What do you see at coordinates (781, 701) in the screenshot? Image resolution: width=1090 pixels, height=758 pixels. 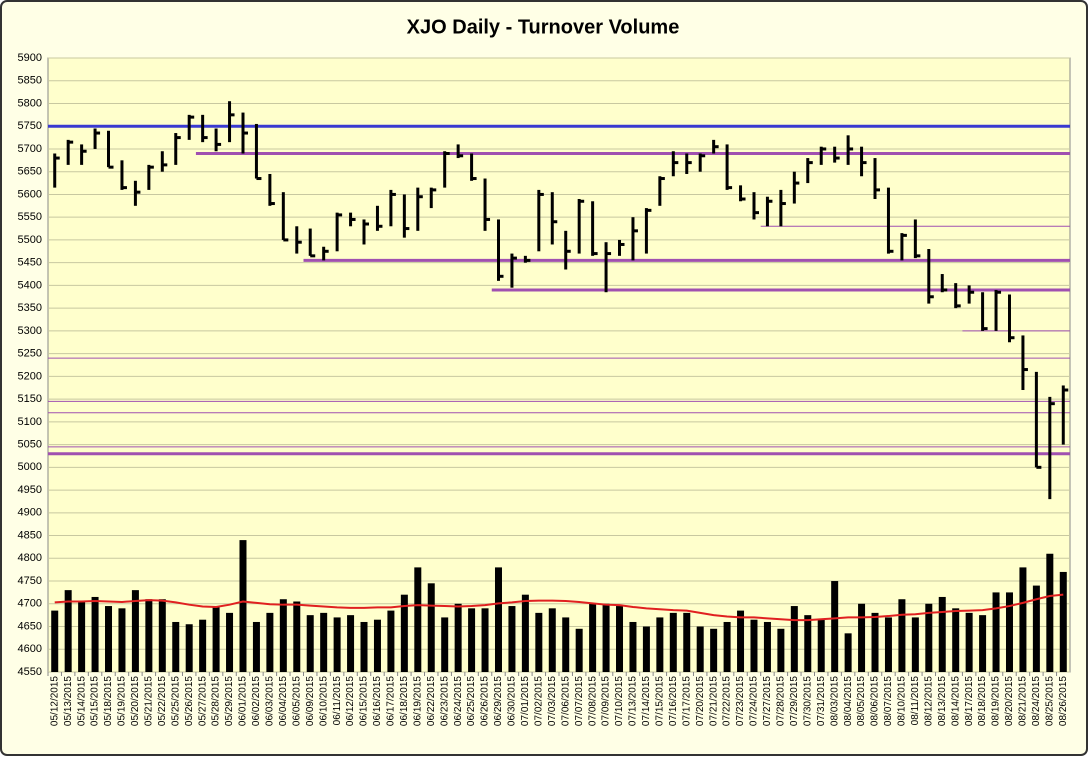 I see `x-tick-label: 07/28/2015` at bounding box center [781, 701].